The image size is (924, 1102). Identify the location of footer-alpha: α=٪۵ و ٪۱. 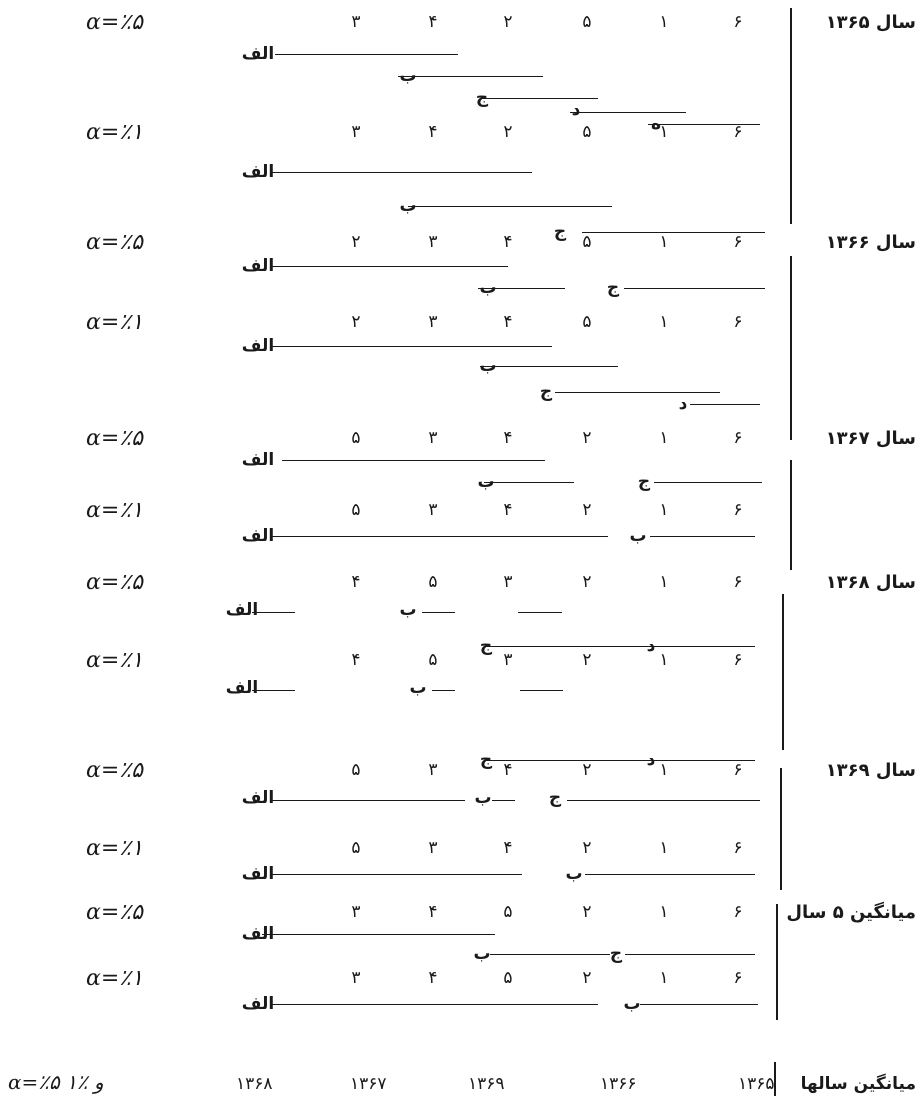
(56, 1082).